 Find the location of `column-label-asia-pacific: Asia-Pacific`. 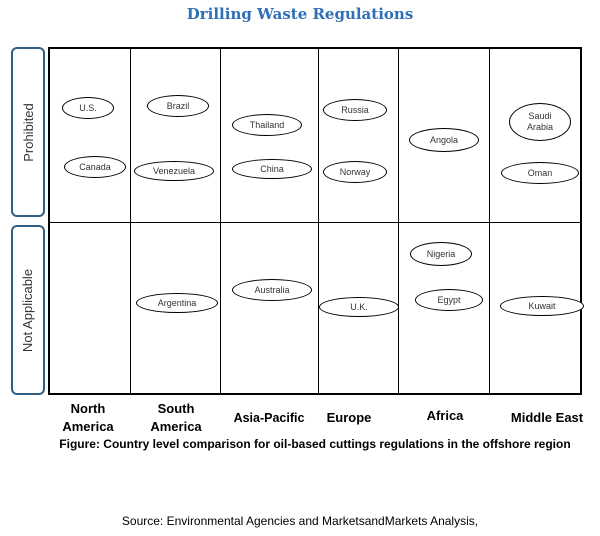

column-label-asia-pacific: Asia-Pacific is located at coordinates (269, 418).